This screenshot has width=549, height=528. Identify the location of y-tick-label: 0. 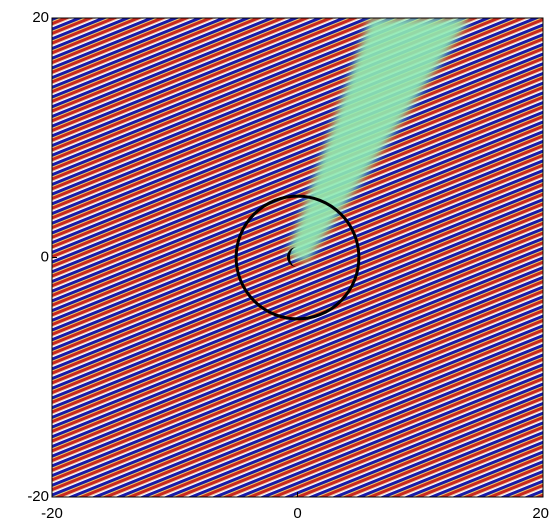
(45, 256).